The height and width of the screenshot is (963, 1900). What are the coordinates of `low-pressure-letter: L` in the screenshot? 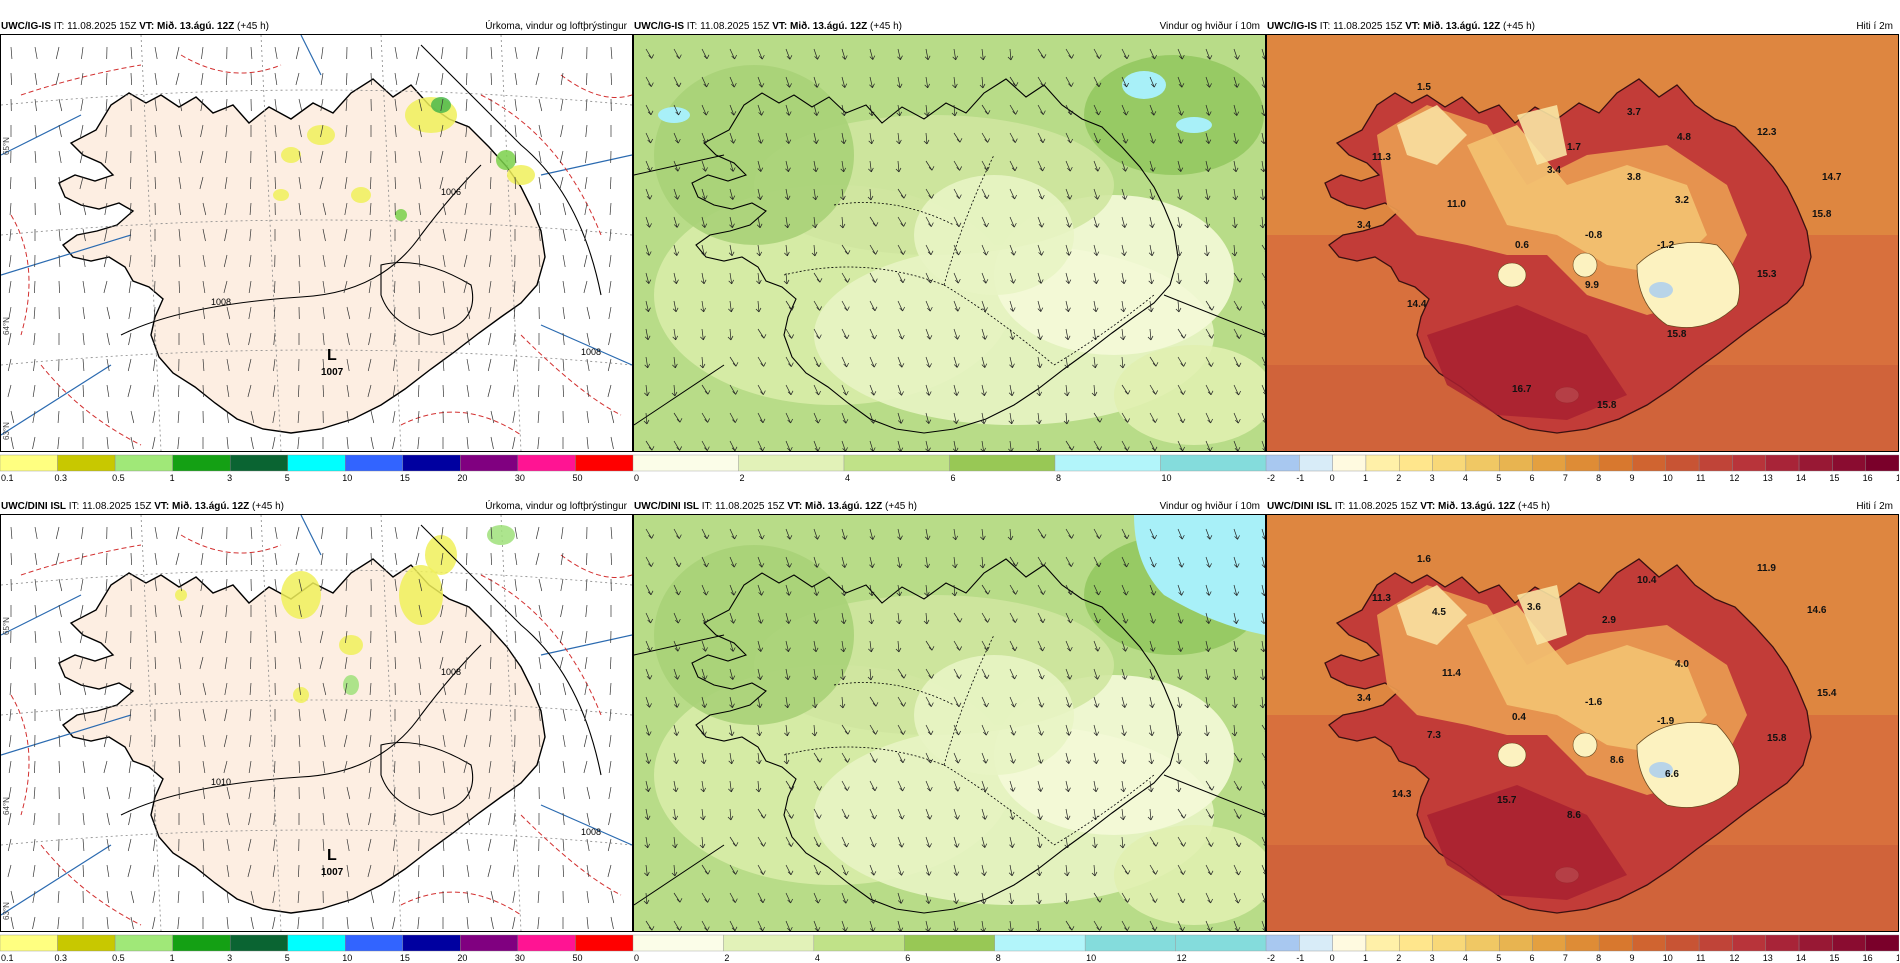 It's located at (332, 855).